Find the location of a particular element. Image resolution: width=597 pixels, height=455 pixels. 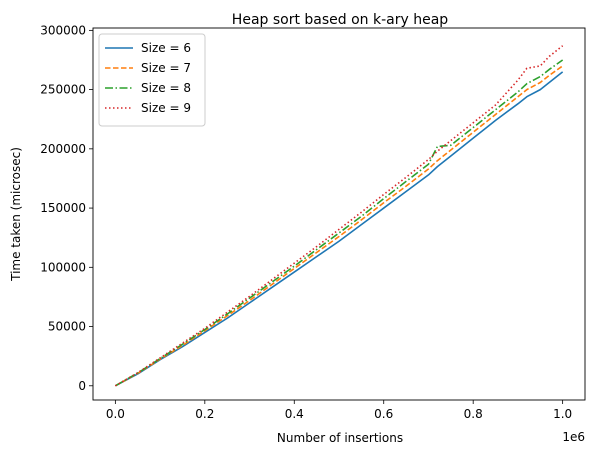

x-tick-label: 0.2 is located at coordinates (204, 414).